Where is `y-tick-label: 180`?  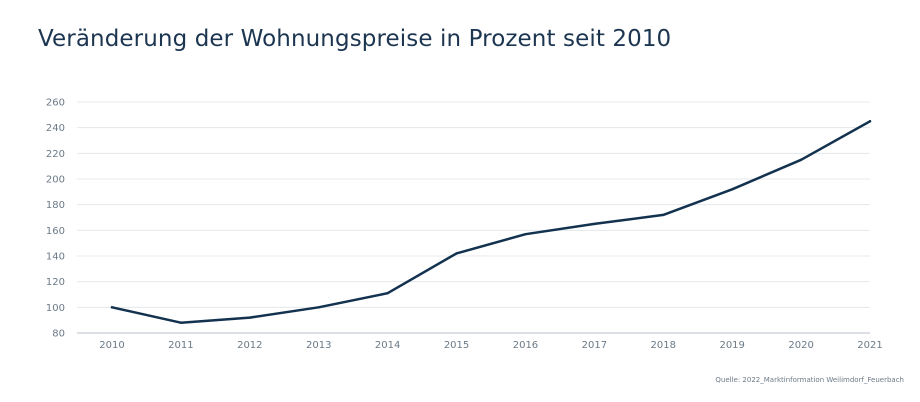
y-tick-label: 180 is located at coordinates (55, 205).